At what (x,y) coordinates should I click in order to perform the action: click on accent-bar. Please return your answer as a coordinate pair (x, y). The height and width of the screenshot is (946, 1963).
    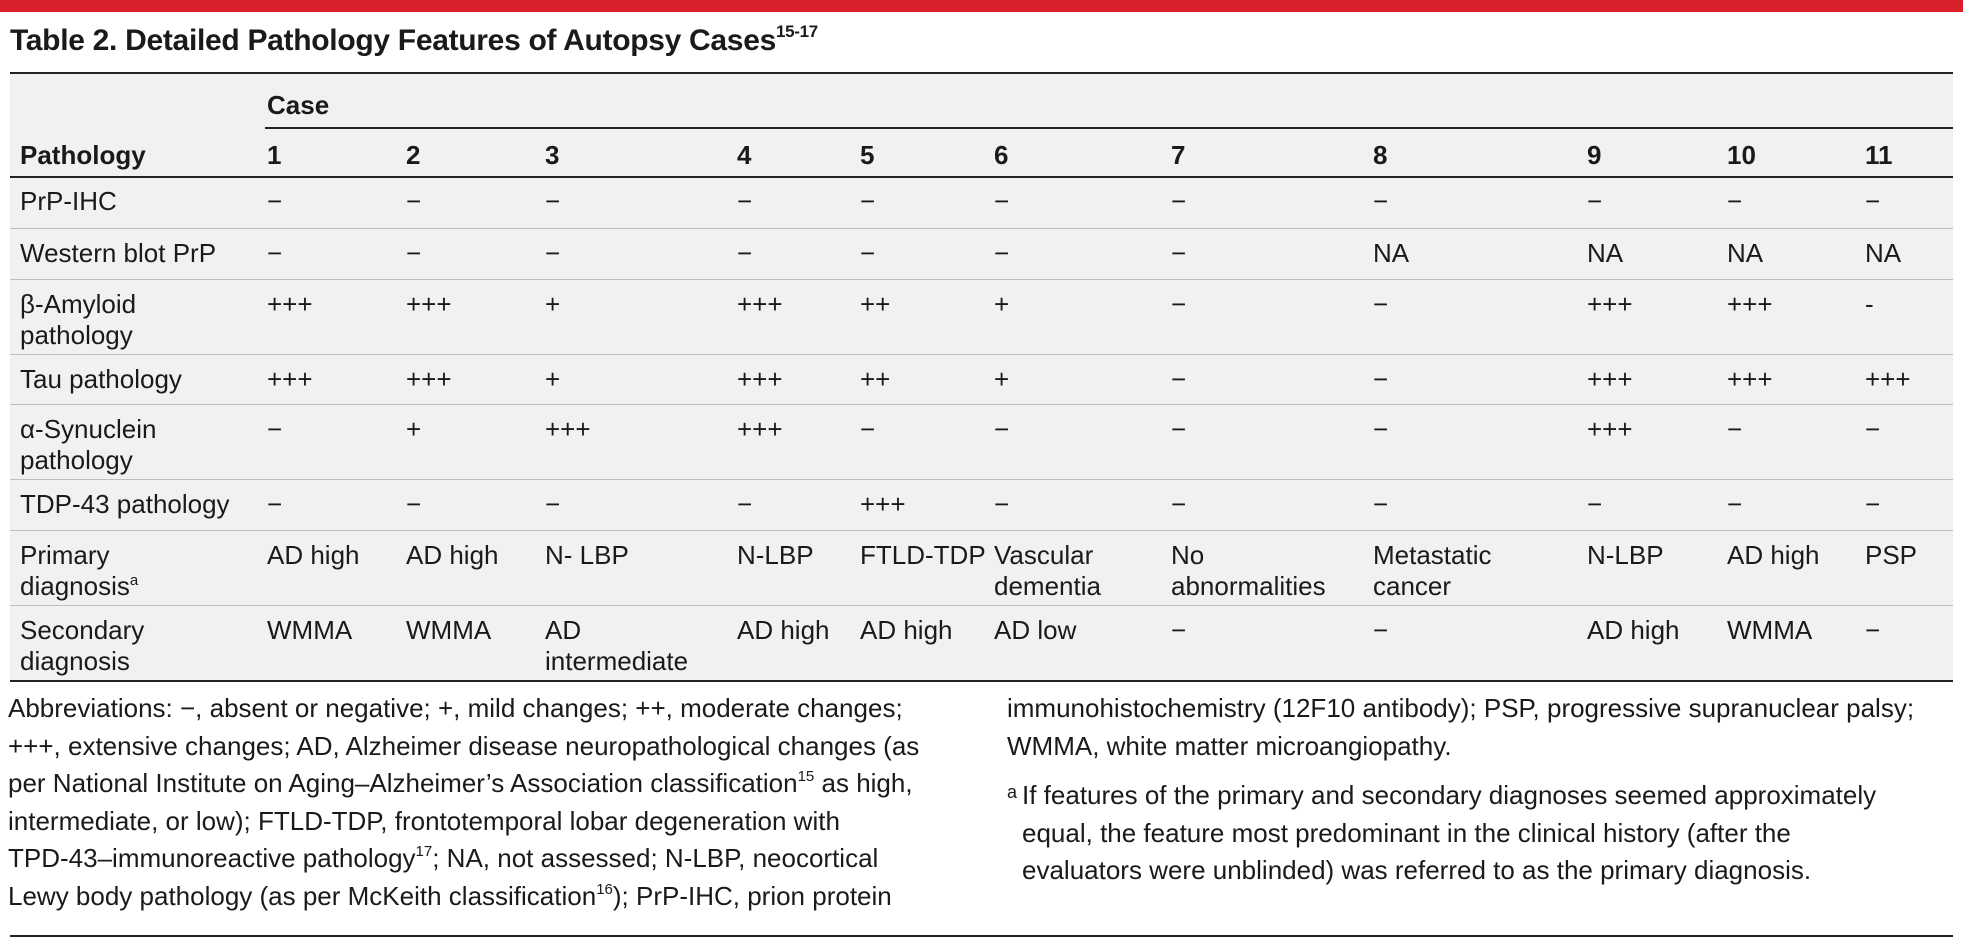
    Looking at the image, I should click on (981, 6).